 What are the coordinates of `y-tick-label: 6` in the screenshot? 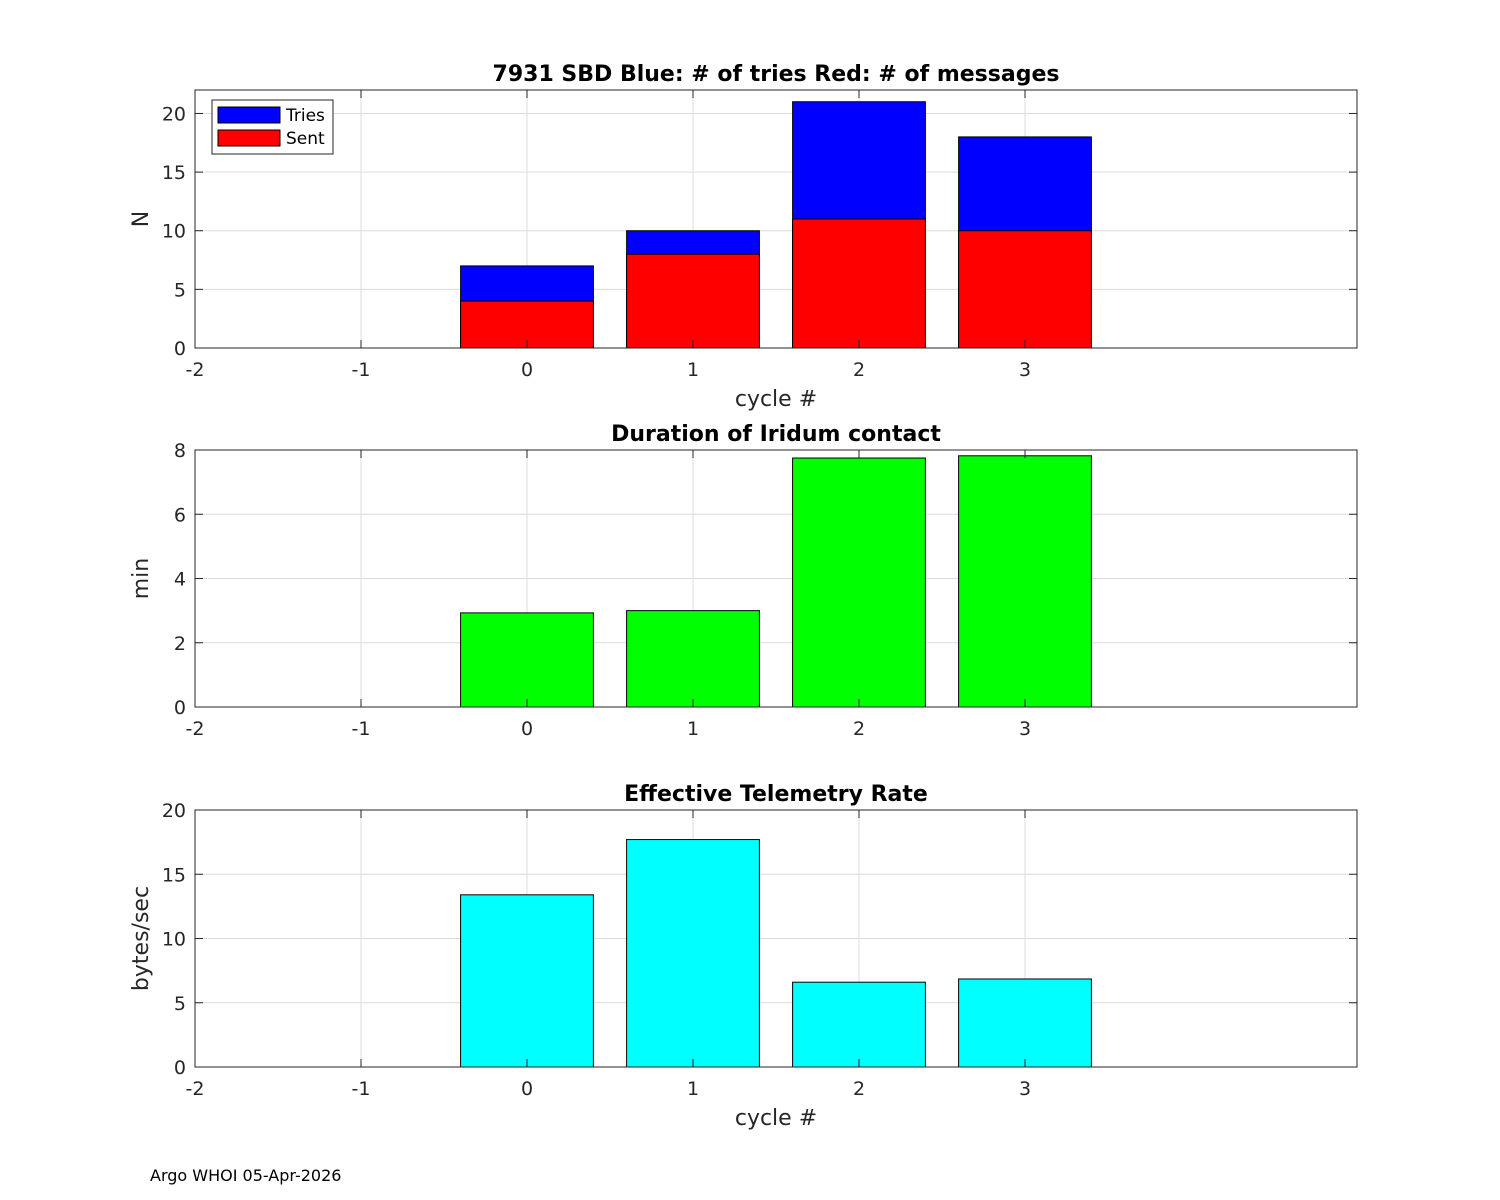 It's located at (180, 515).